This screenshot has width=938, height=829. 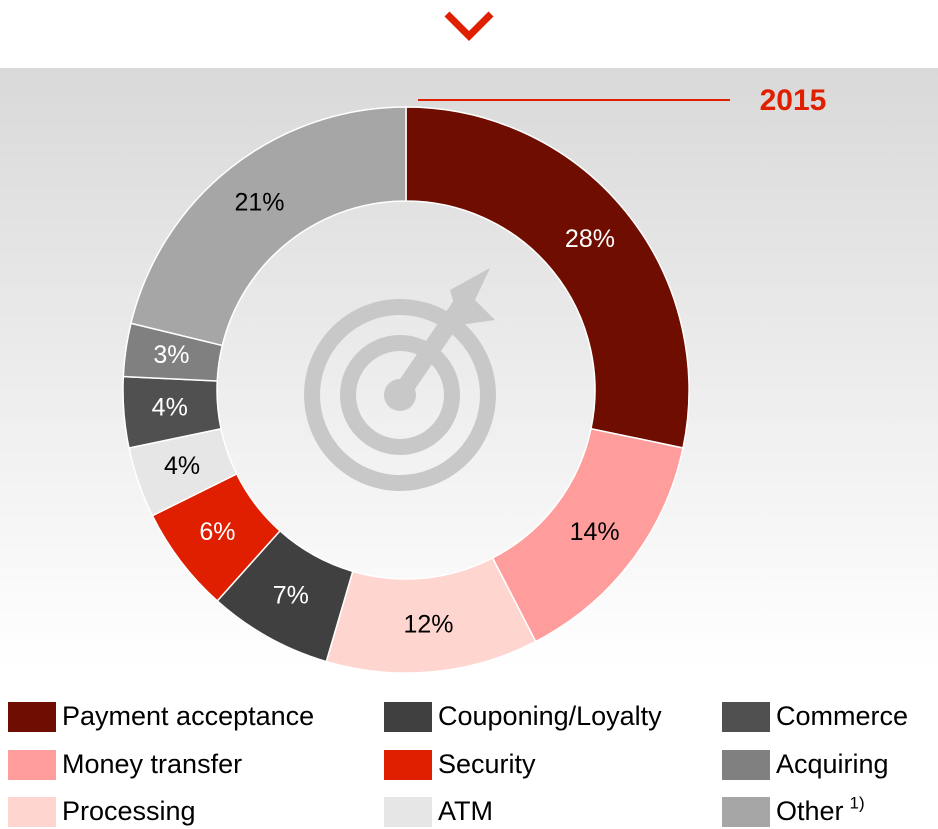 I want to click on legend-label: Processing, so click(x=129, y=811).